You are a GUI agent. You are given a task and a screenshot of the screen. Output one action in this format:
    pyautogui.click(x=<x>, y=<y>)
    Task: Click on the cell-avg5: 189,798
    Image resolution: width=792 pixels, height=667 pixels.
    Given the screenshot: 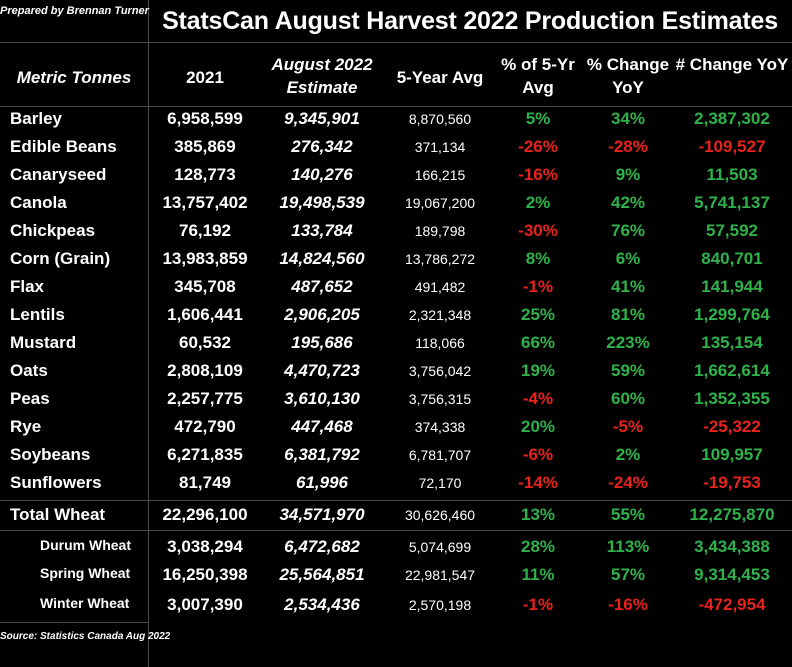 What is the action you would take?
    pyautogui.click(x=440, y=231)
    